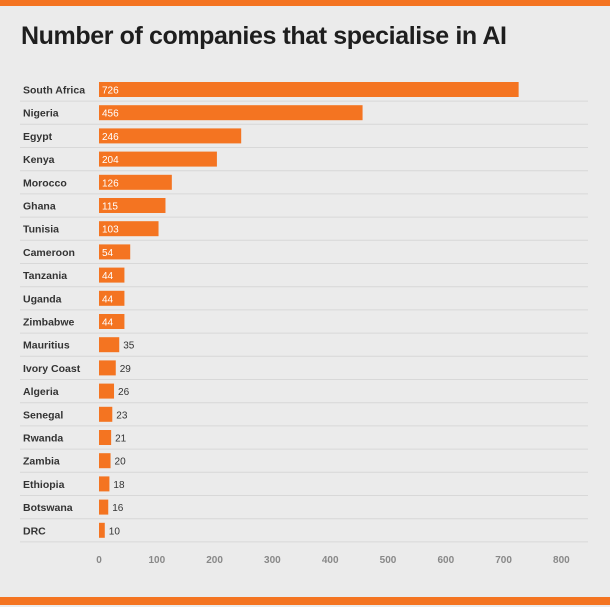 This screenshot has height=607, width=610. I want to click on bar-zimbabwe, so click(112, 321).